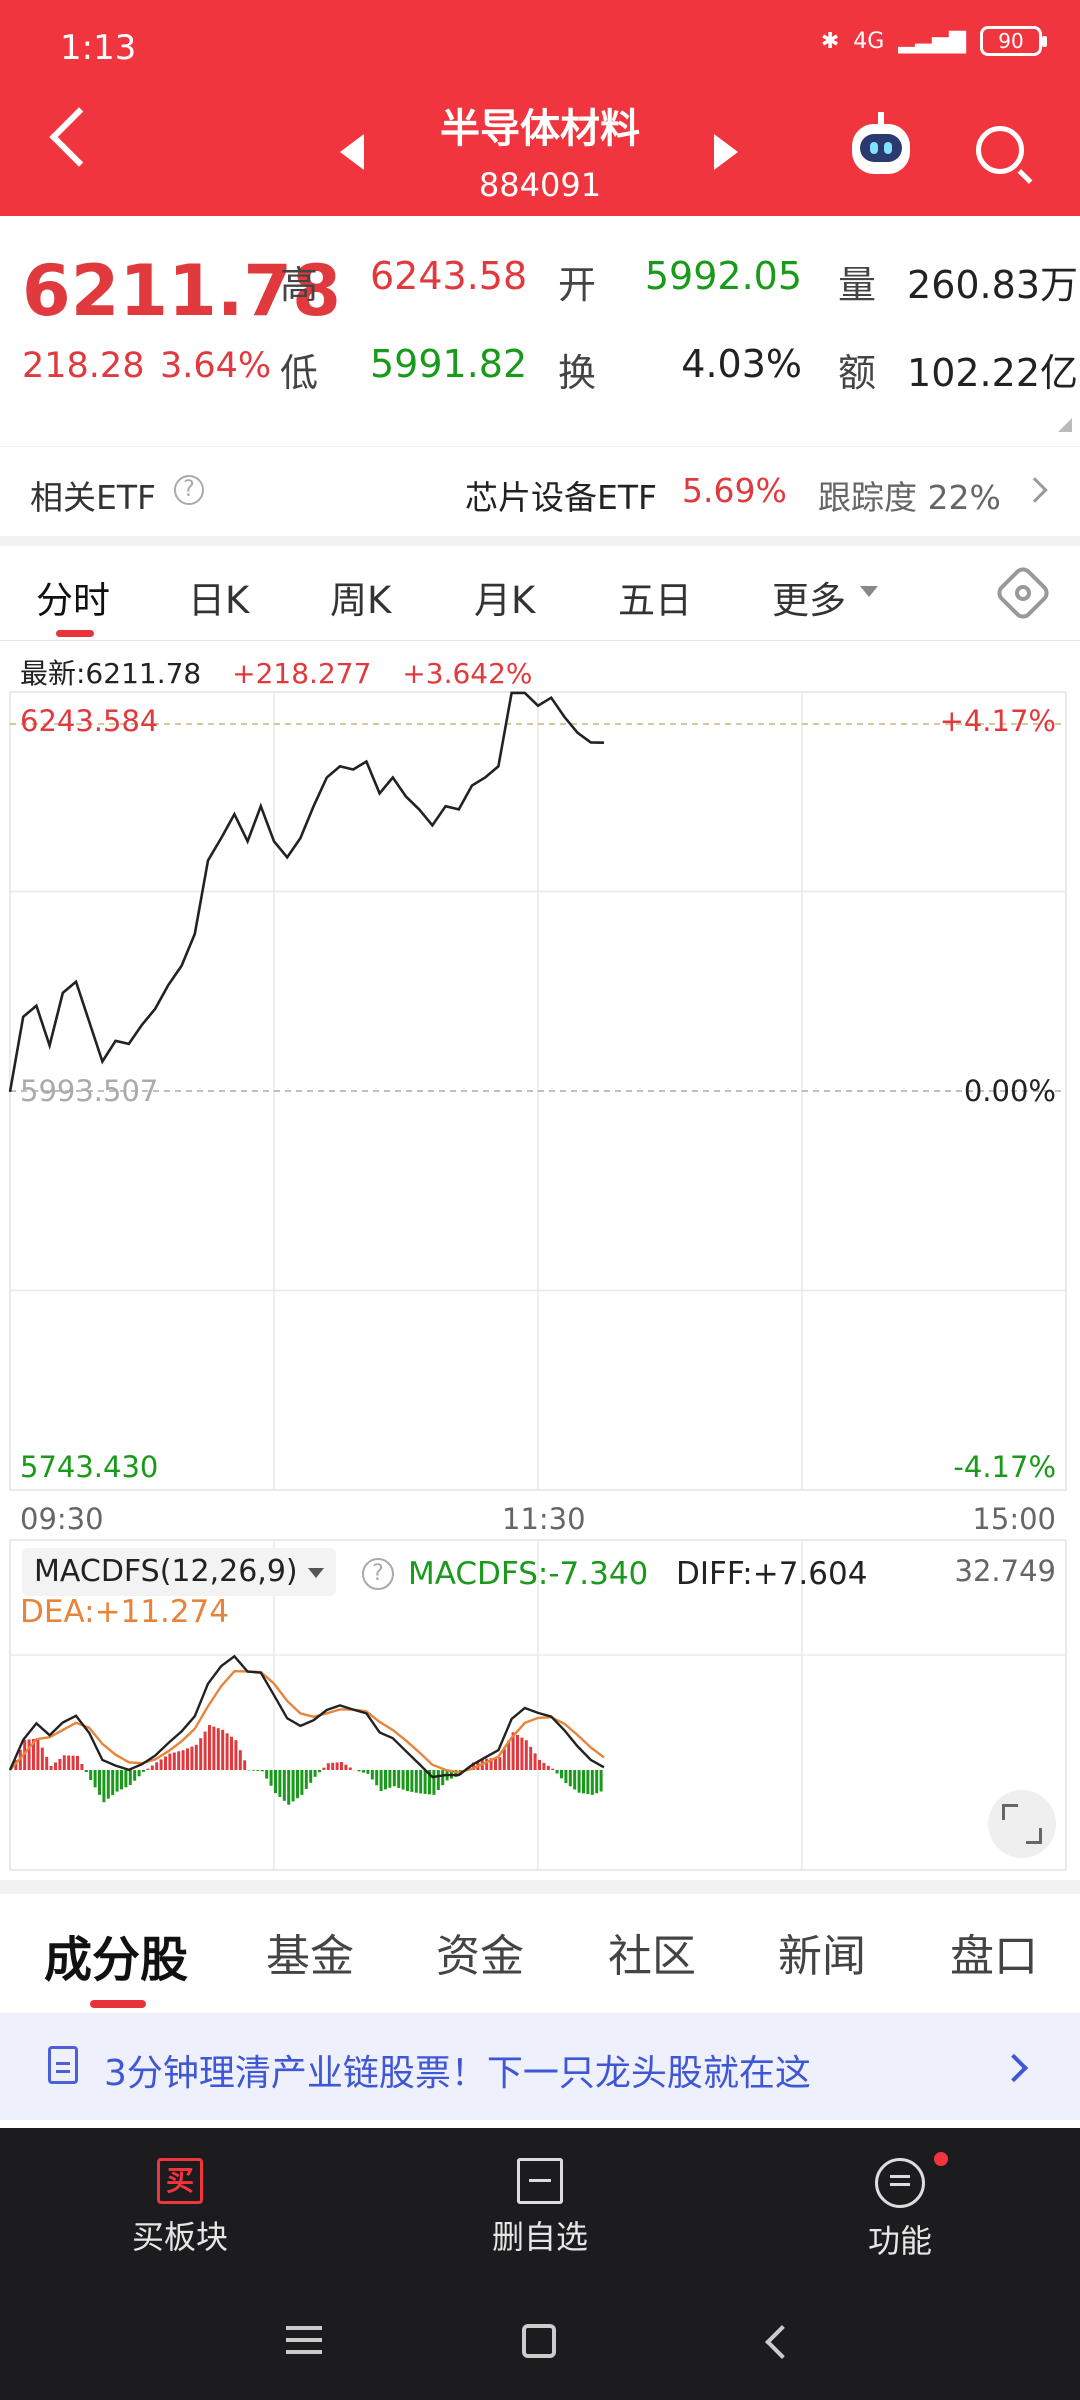 This screenshot has height=2400, width=1080. What do you see at coordinates (73, 600) in the screenshot?
I see `tab-intraday: 分时` at bounding box center [73, 600].